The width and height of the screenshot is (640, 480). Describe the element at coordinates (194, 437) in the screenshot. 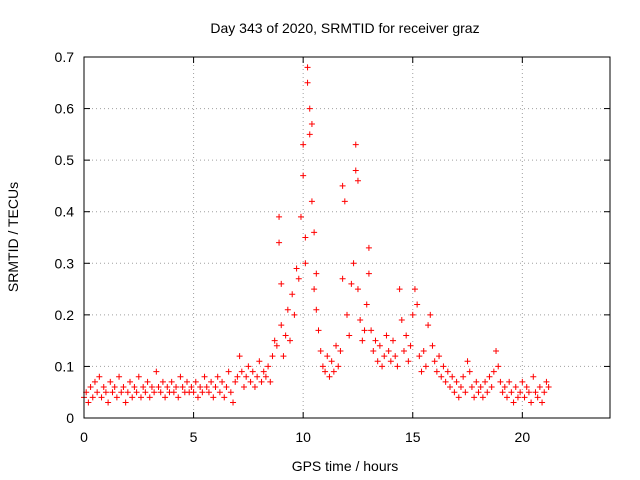

I see `x-tick-label: 5` at that location.